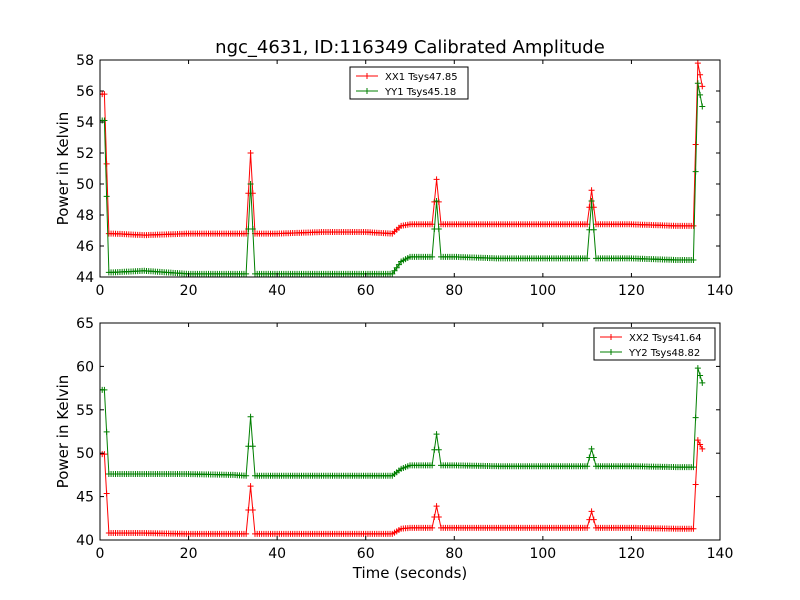 The image size is (800, 600). Describe the element at coordinates (665, 338) in the screenshot. I see `legend-label: XX2 Tsys41.64` at that location.